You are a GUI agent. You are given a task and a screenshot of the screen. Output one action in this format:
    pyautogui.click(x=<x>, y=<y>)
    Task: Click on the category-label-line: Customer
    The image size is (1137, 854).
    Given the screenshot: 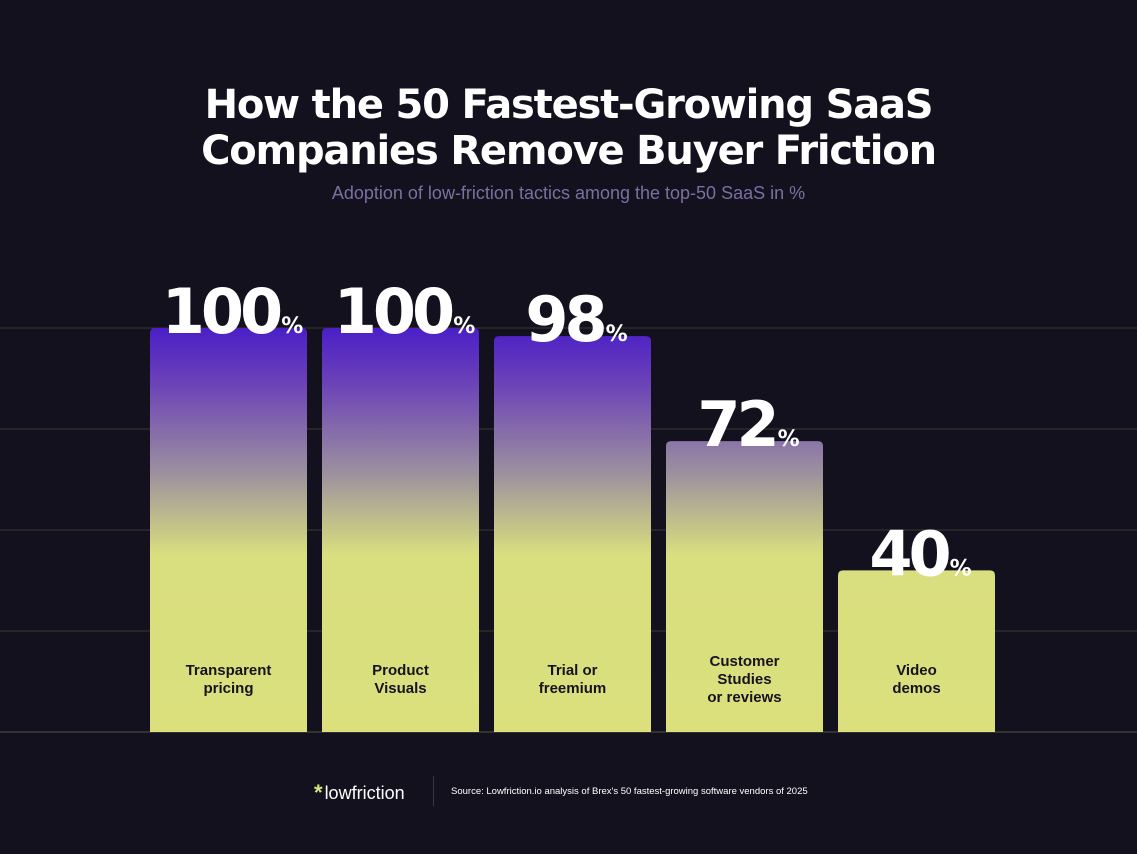 What is the action you would take?
    pyautogui.click(x=744, y=661)
    